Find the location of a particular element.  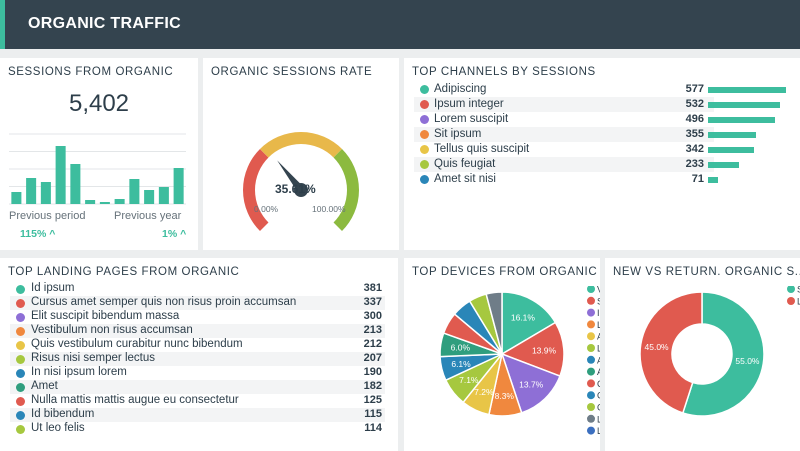

landing-value: 114 is located at coordinates (373, 428).